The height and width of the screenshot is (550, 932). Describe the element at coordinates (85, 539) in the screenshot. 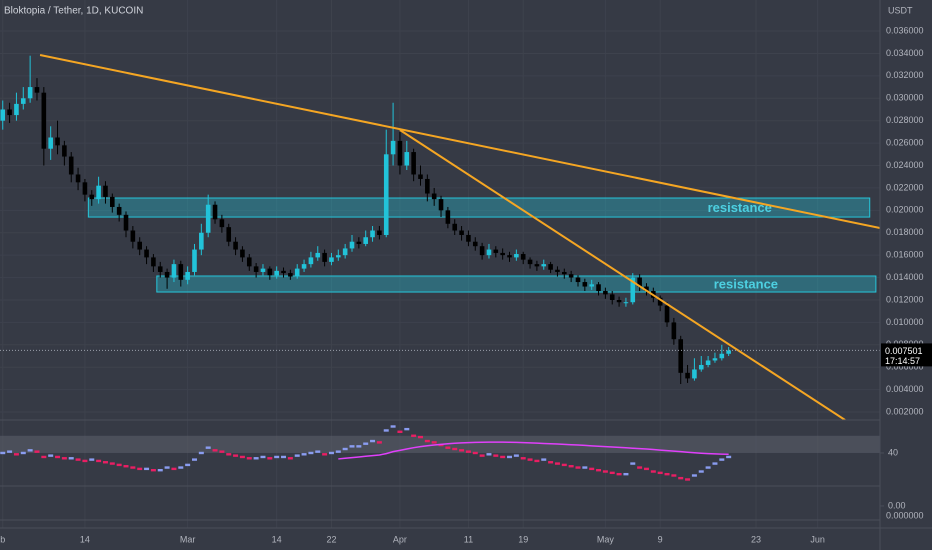

I see `x-tick-label: 14` at that location.